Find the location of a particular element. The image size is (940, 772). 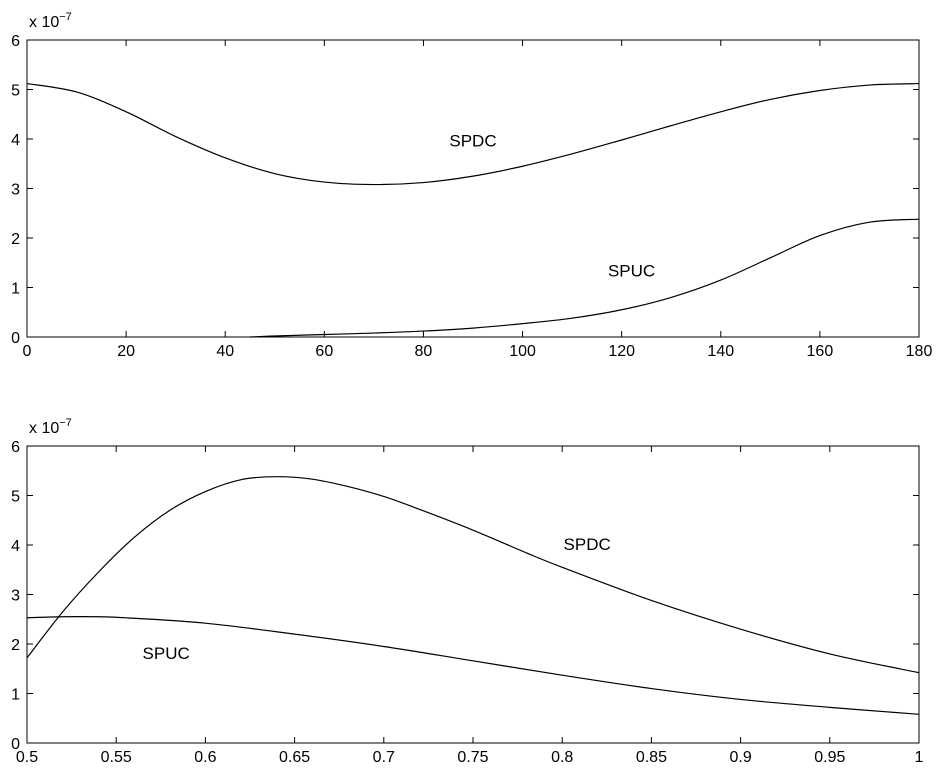

top-y-scale-label: x 10−7 is located at coordinates (50, 21).